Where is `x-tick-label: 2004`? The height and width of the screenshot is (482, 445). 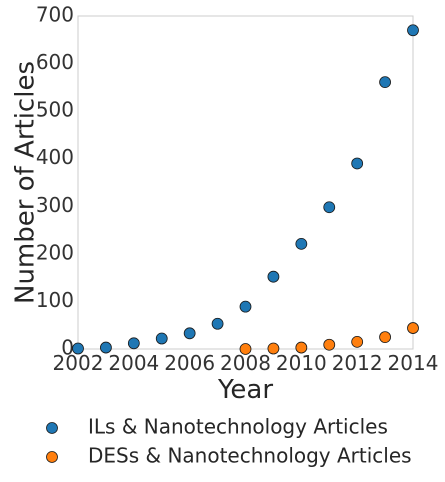 x-tick-label: 2004 is located at coordinates (133, 363).